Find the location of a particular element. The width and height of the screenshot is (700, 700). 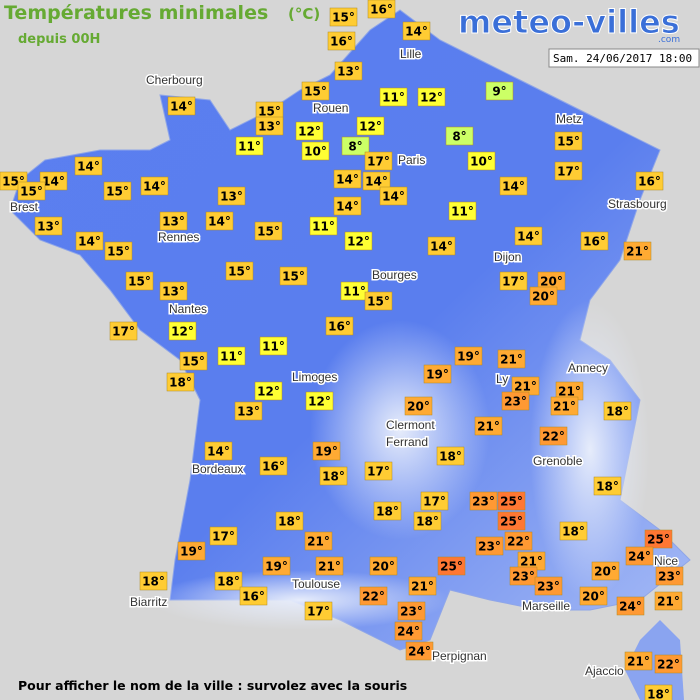

city-name: Paris is located at coordinates (411, 160).